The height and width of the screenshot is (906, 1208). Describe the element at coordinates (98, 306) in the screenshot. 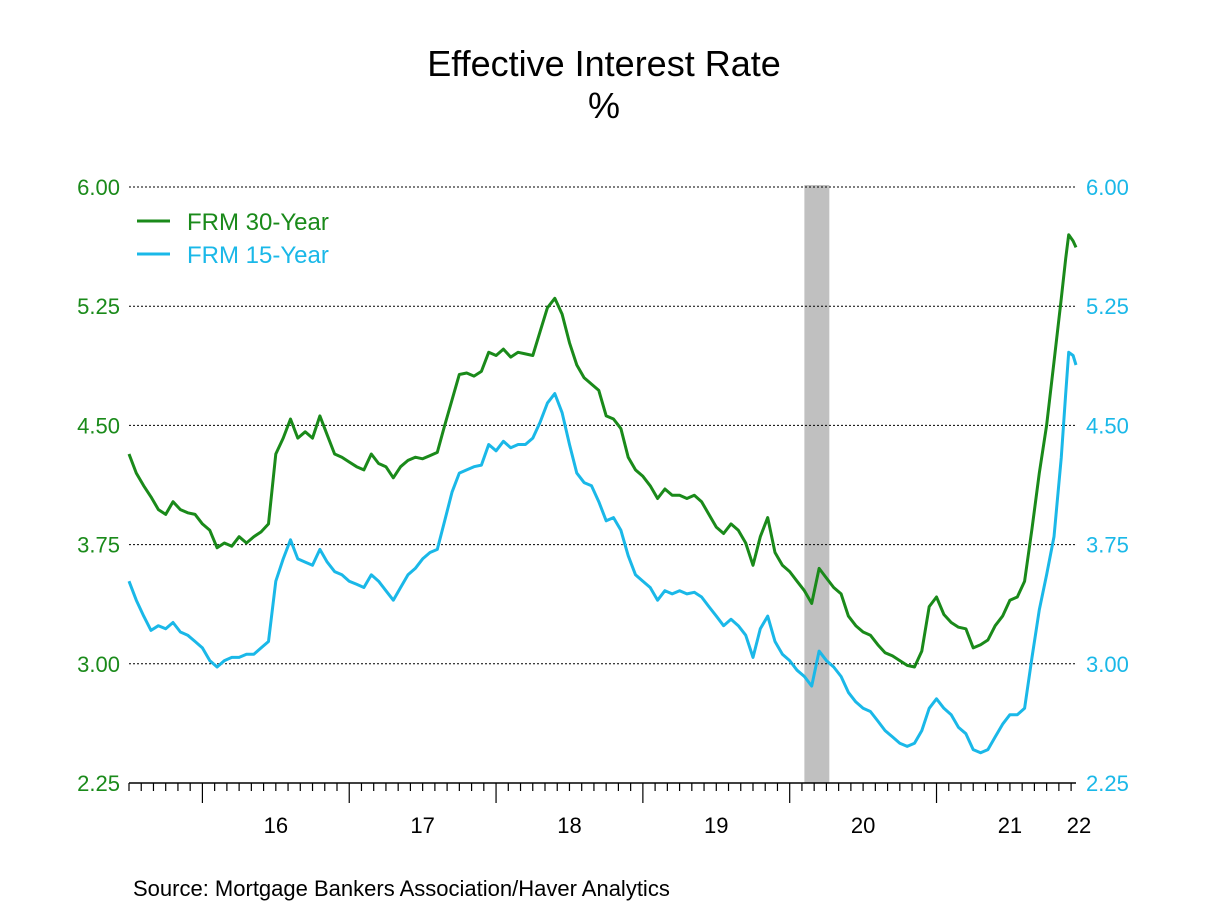

I see `y-tick-label-left: 5.25` at that location.